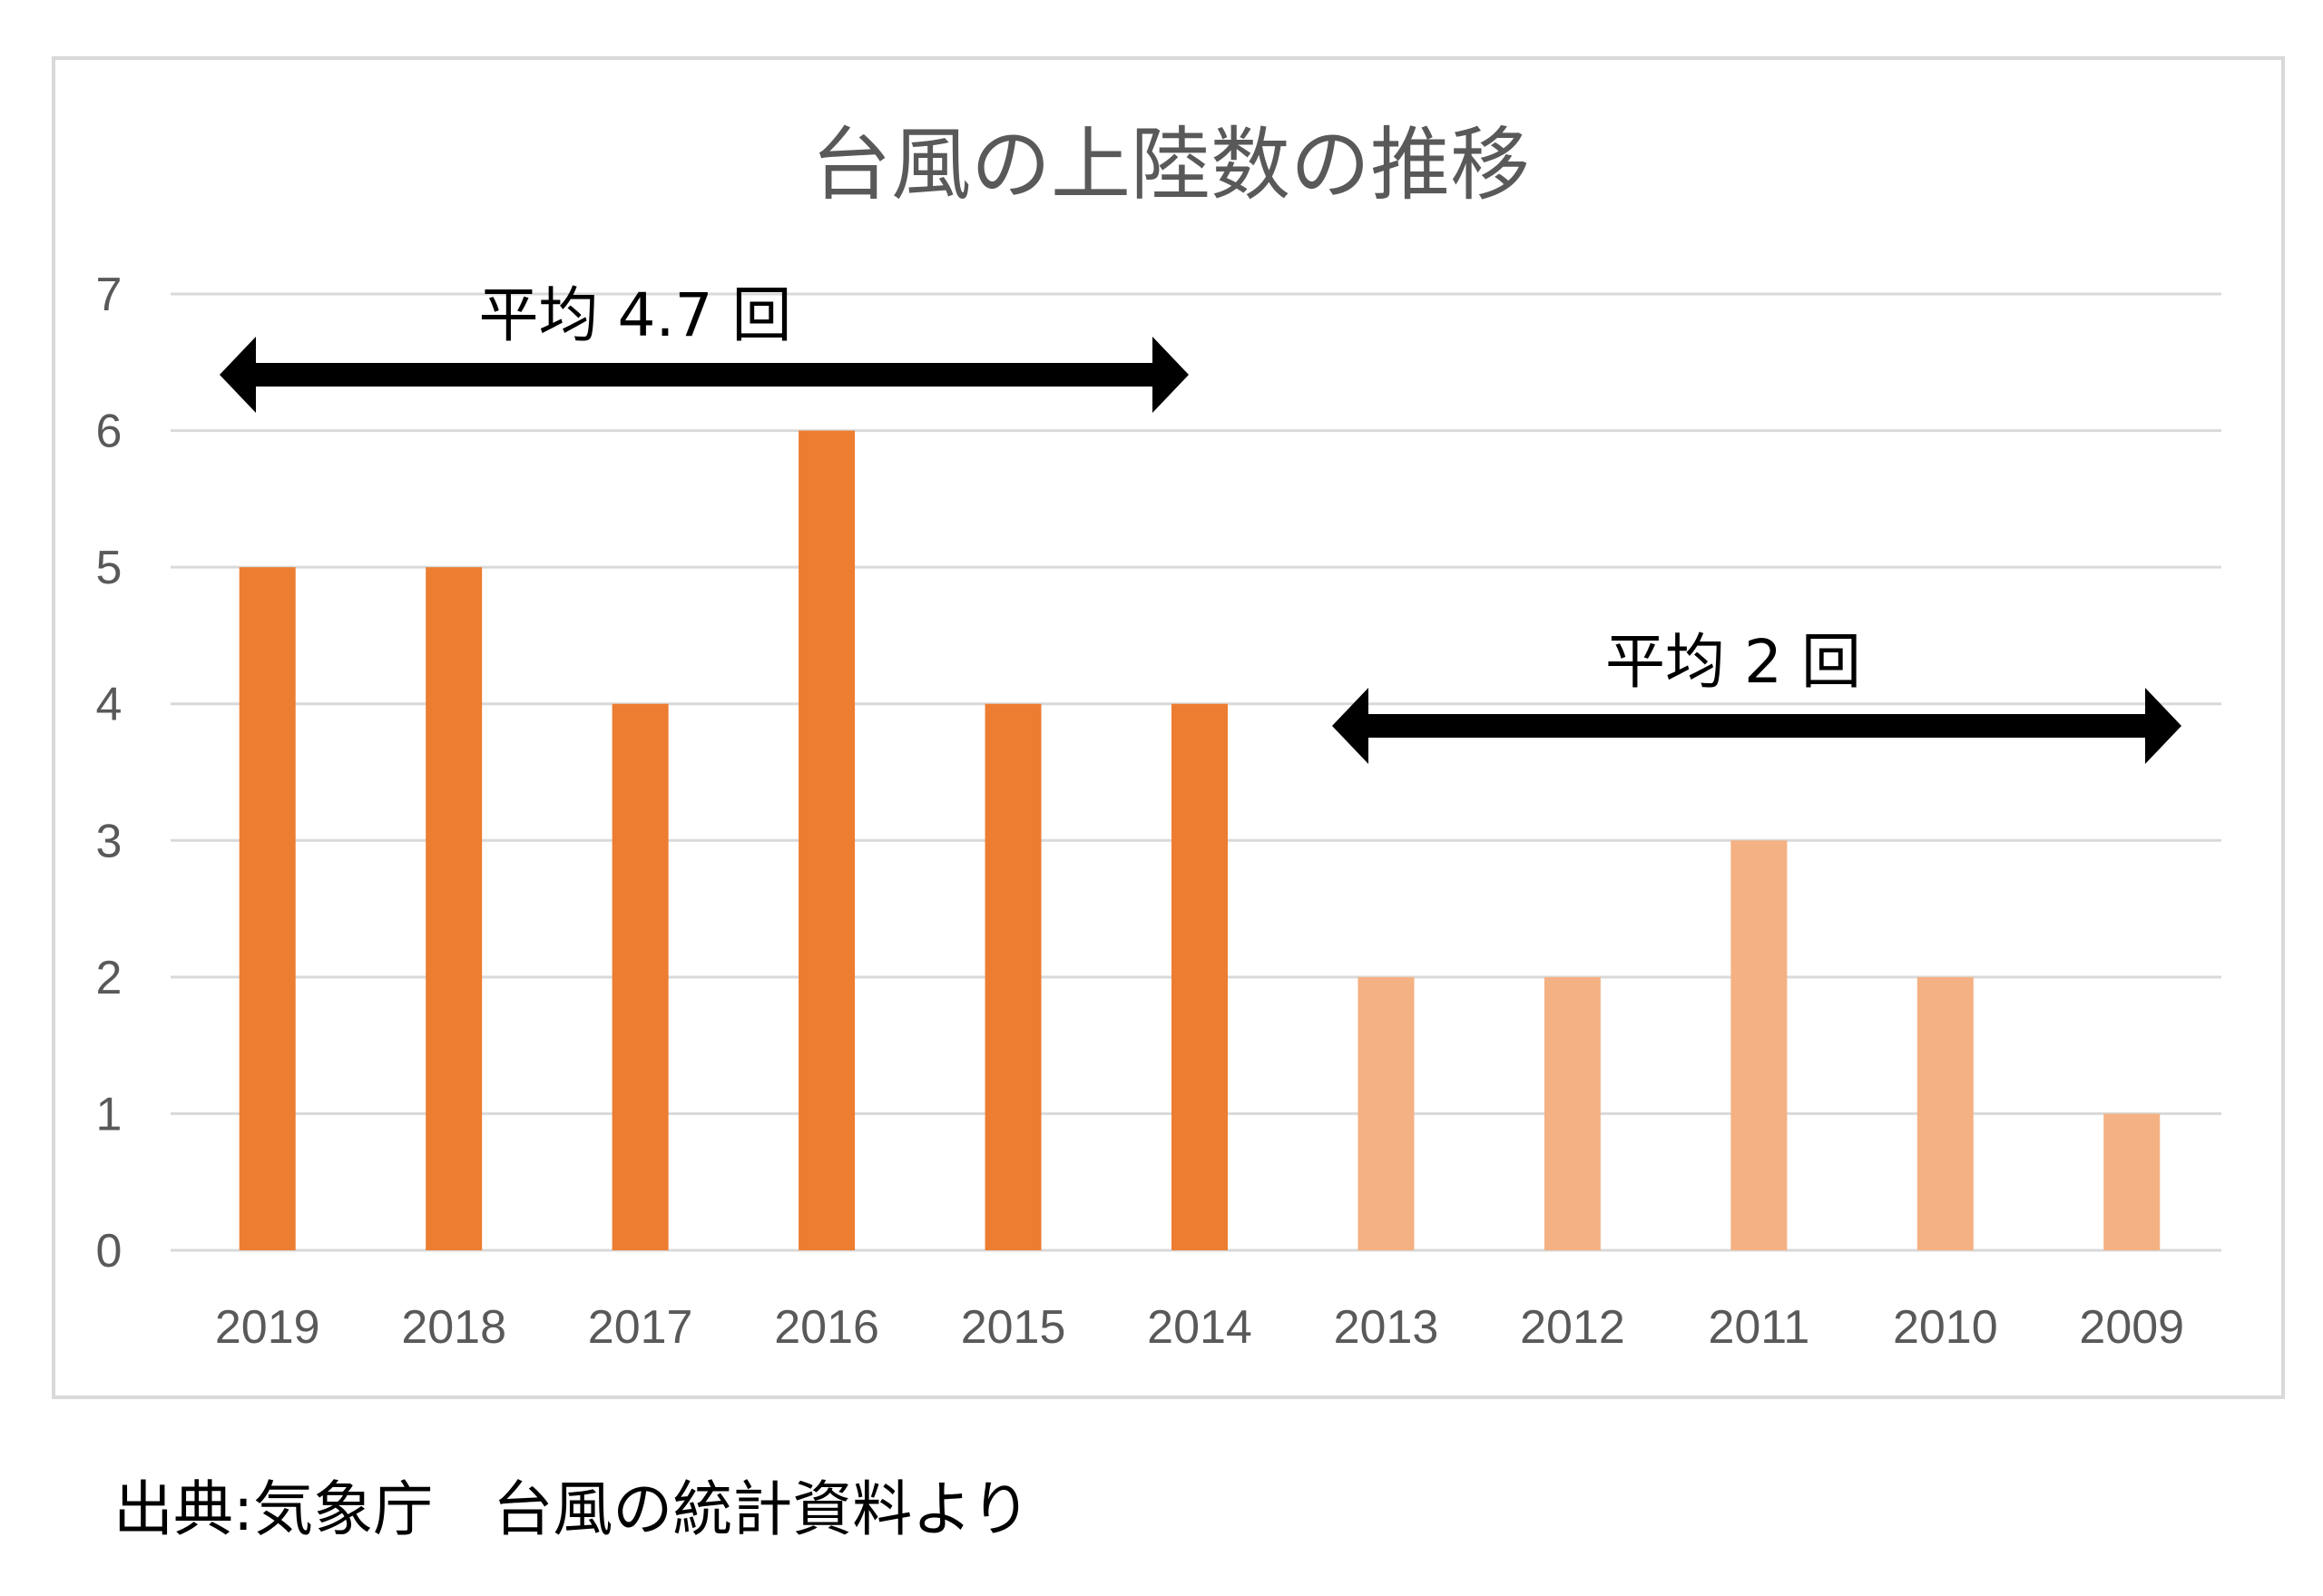 The image size is (2323, 1596). I want to click on x-tick-label: 2016, so click(827, 1327).